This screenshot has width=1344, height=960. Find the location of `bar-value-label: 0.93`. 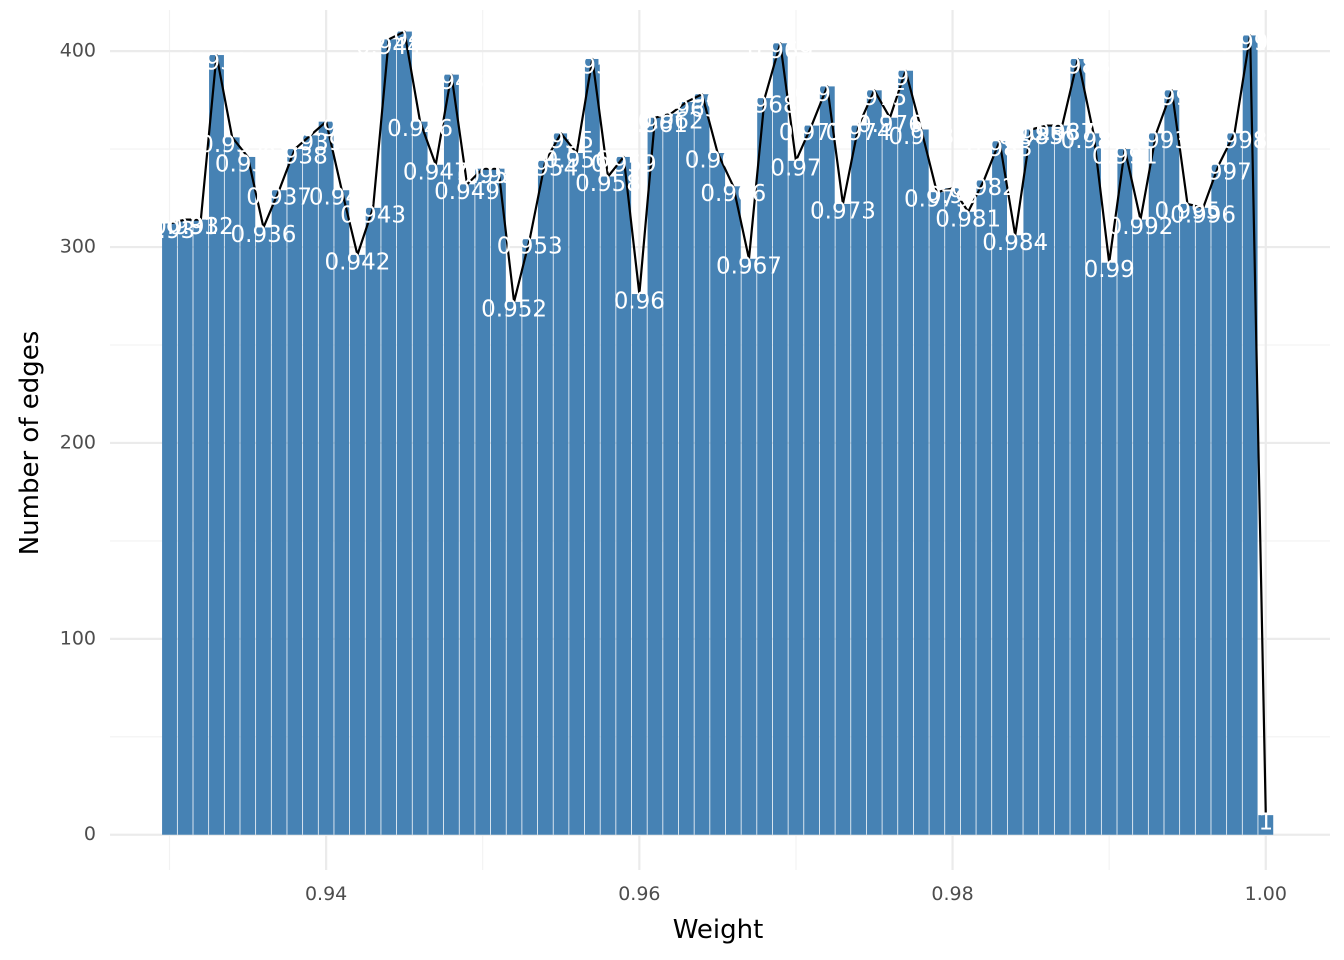

bar-value-label: 0.93 is located at coordinates (169, 231).